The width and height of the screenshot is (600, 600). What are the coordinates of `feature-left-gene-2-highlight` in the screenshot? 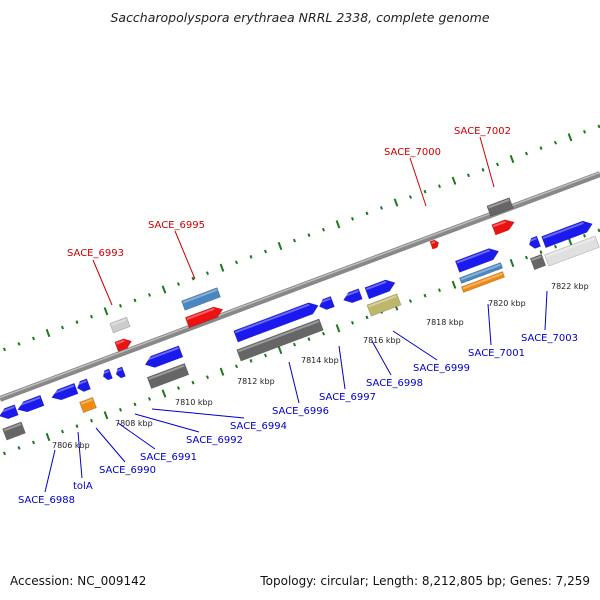 It's located at (29, 401).